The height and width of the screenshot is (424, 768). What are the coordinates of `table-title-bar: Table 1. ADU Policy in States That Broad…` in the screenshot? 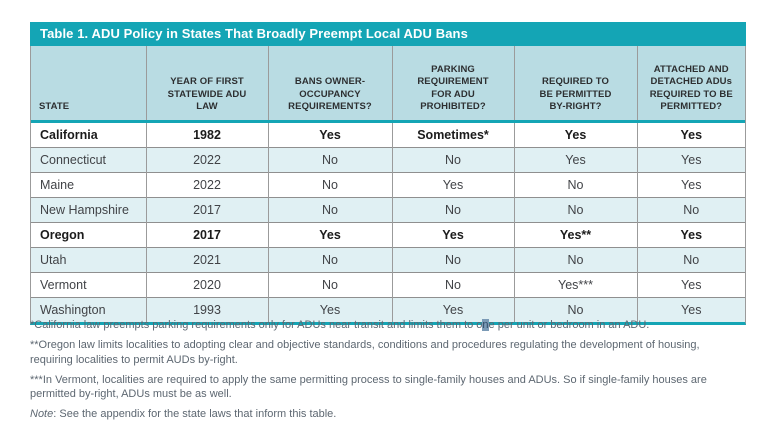 It's located at (388, 34).